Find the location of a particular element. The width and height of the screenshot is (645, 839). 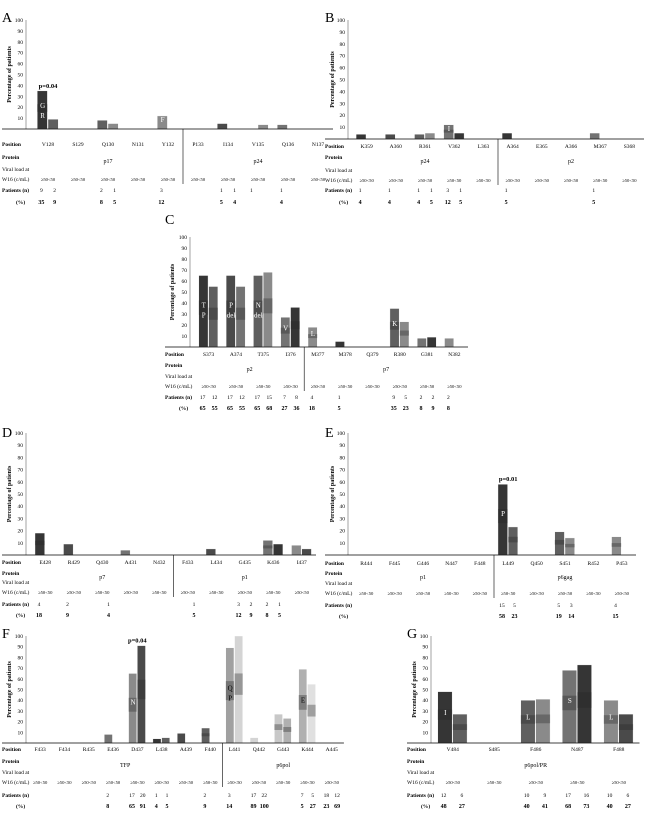

bar-label: I is located at coordinates (449, 129).